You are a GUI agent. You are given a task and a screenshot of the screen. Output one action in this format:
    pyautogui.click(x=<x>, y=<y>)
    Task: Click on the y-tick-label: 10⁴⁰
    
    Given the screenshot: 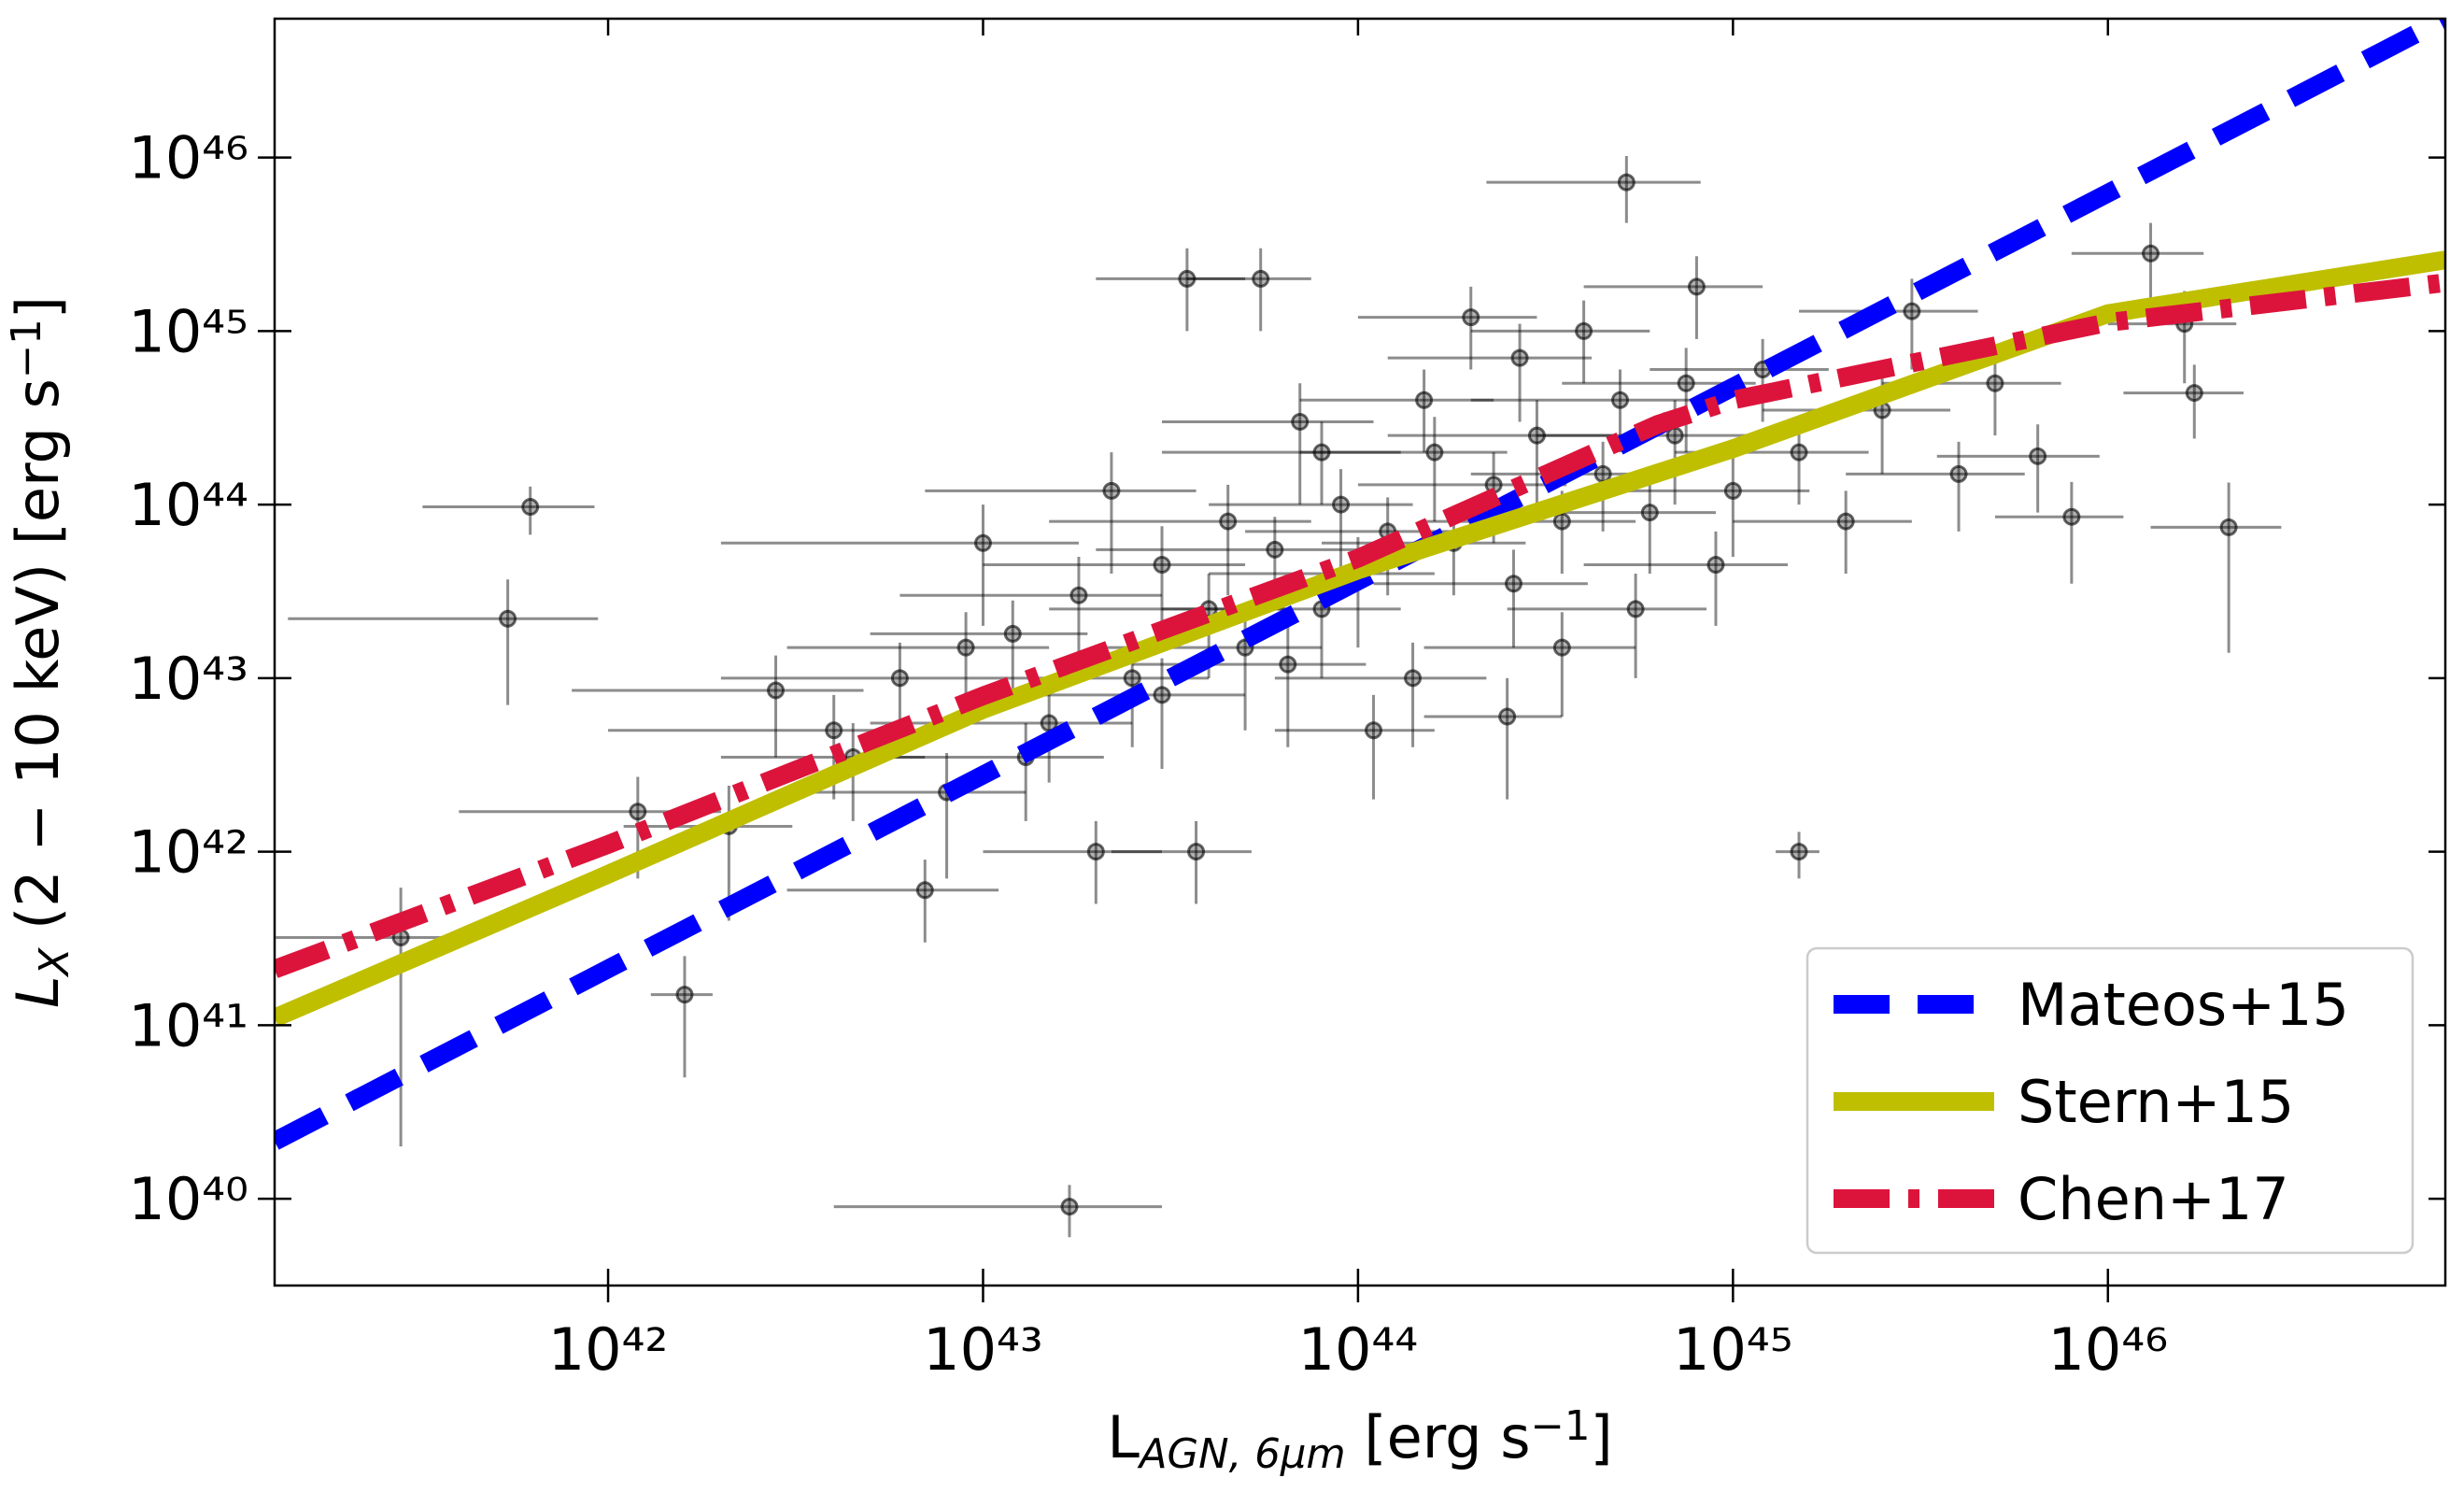 What is the action you would take?
    pyautogui.click(x=188, y=1199)
    